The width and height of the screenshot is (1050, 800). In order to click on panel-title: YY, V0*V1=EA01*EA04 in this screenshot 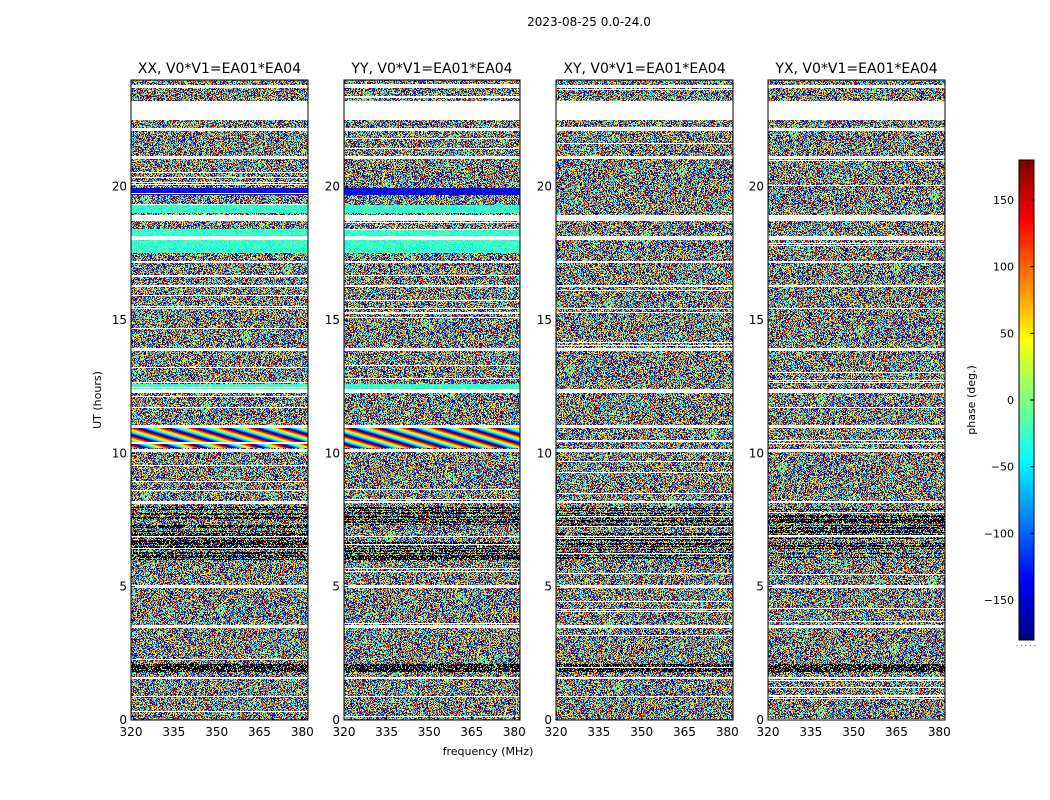, I will do `click(431, 69)`.